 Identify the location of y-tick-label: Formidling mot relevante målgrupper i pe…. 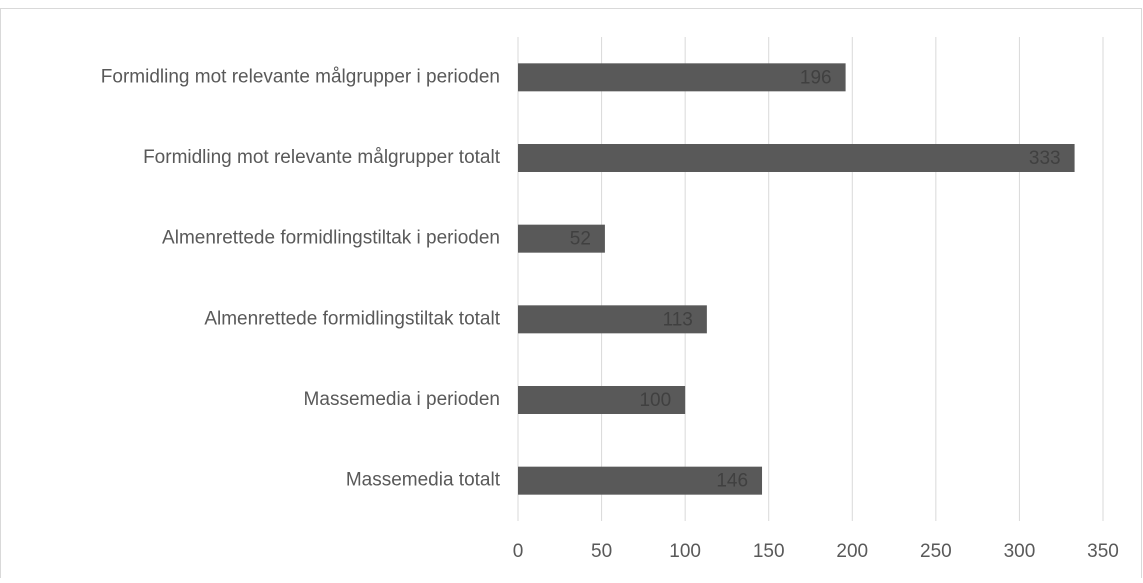
(300, 76).